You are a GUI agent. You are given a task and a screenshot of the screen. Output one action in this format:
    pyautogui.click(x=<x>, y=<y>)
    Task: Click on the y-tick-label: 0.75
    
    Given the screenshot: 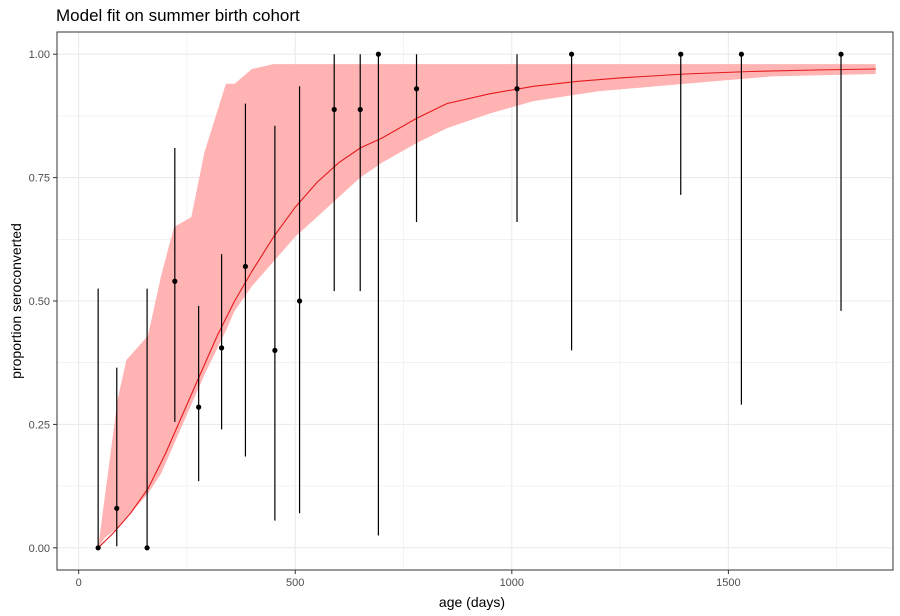 What is the action you would take?
    pyautogui.click(x=39, y=179)
    